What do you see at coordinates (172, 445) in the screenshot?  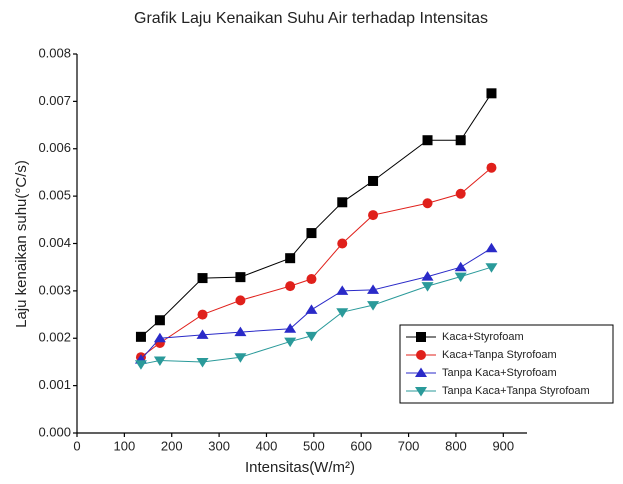 I see `x-tick-label: 200` at bounding box center [172, 445].